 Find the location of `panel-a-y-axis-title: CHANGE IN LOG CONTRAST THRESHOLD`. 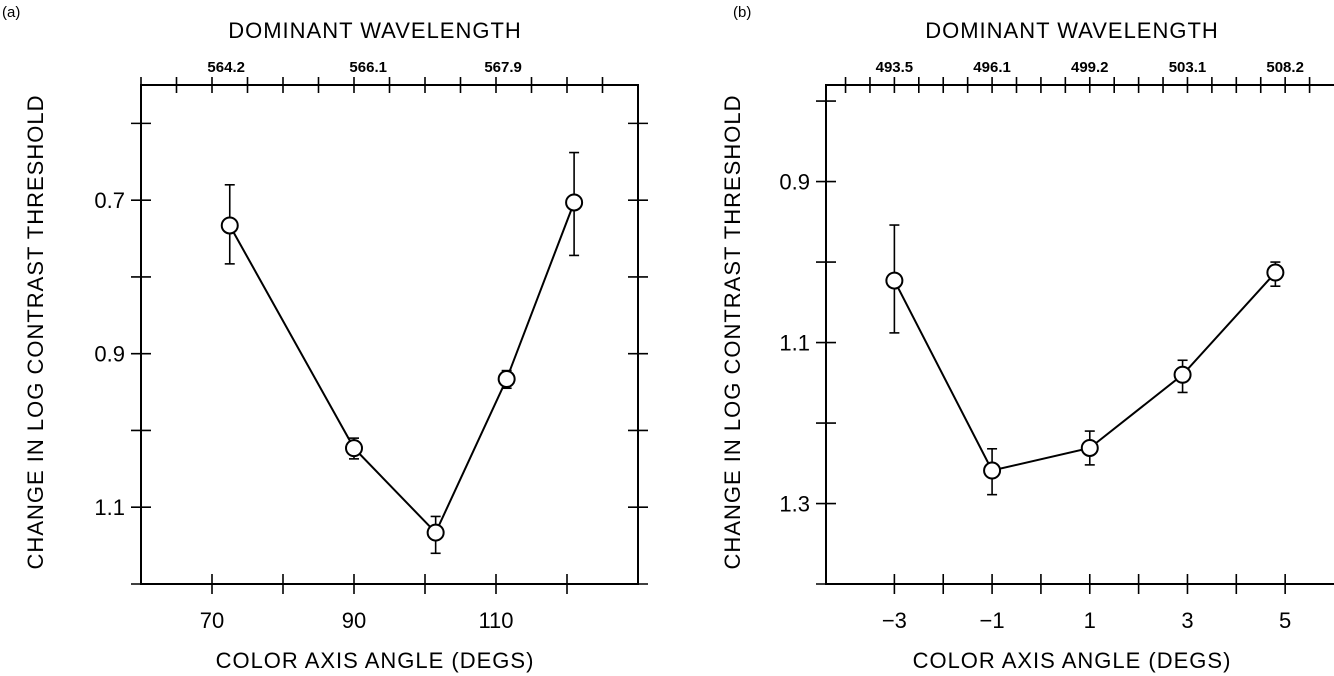

panel-a-y-axis-title: CHANGE IN LOG CONTRAST THRESHOLD is located at coordinates (35, 332).